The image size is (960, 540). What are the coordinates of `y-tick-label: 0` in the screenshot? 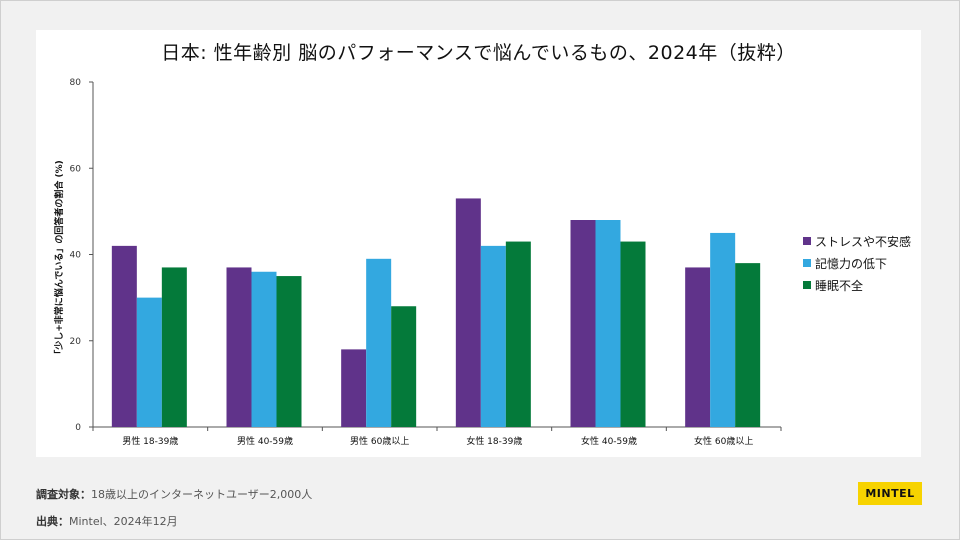 It's located at (78, 428).